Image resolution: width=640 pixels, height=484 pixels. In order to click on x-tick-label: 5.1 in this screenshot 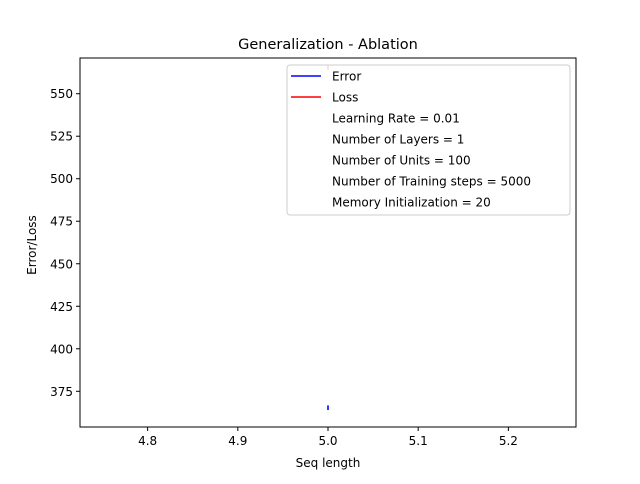, I will do `click(418, 441)`.